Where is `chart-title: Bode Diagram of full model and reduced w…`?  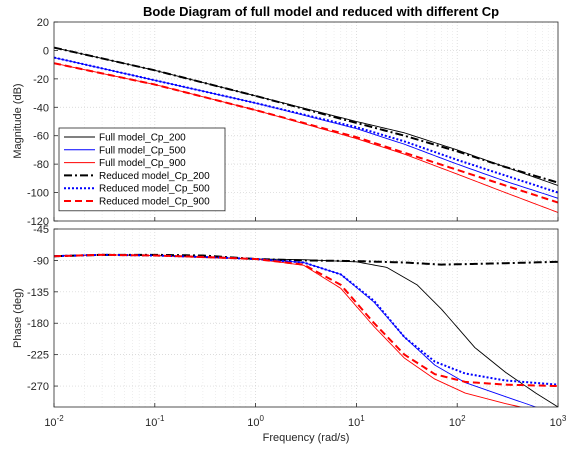 chart-title: Bode Diagram of full model and reduced w… is located at coordinates (321, 11).